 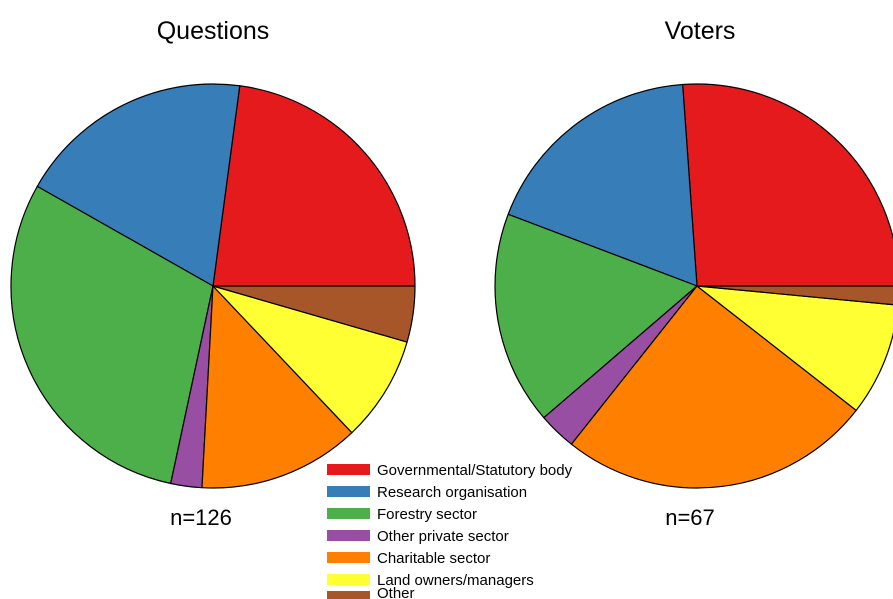 I want to click on legend-swatch-other-private, so click(x=348, y=535).